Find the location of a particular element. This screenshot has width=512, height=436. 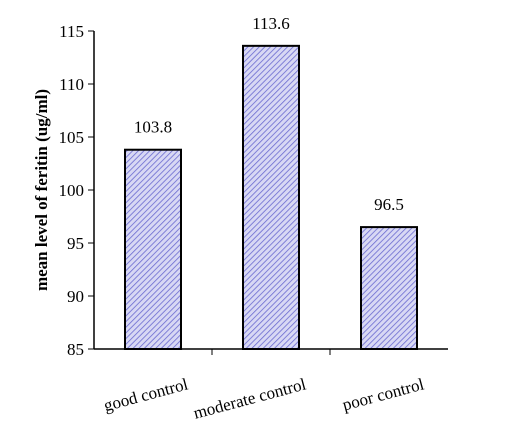

x-category-label: good control is located at coordinates (146, 394).